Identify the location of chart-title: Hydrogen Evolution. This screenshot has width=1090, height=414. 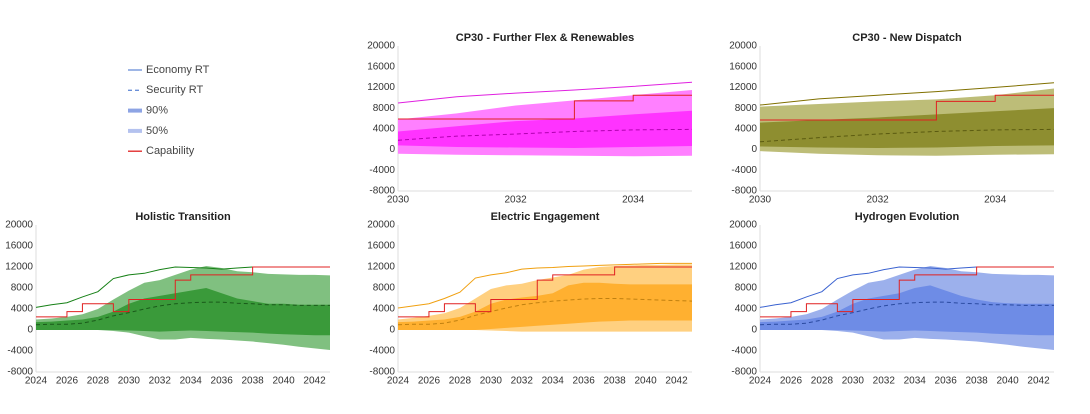
(907, 217).